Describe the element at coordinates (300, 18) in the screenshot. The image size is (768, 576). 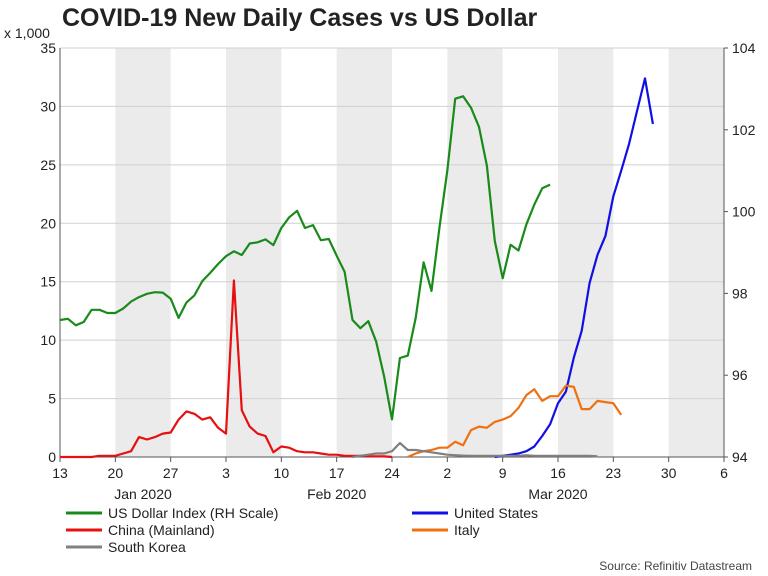
I see `chart-title: COVID-19 New Daily Cases vs US Dollar` at that location.